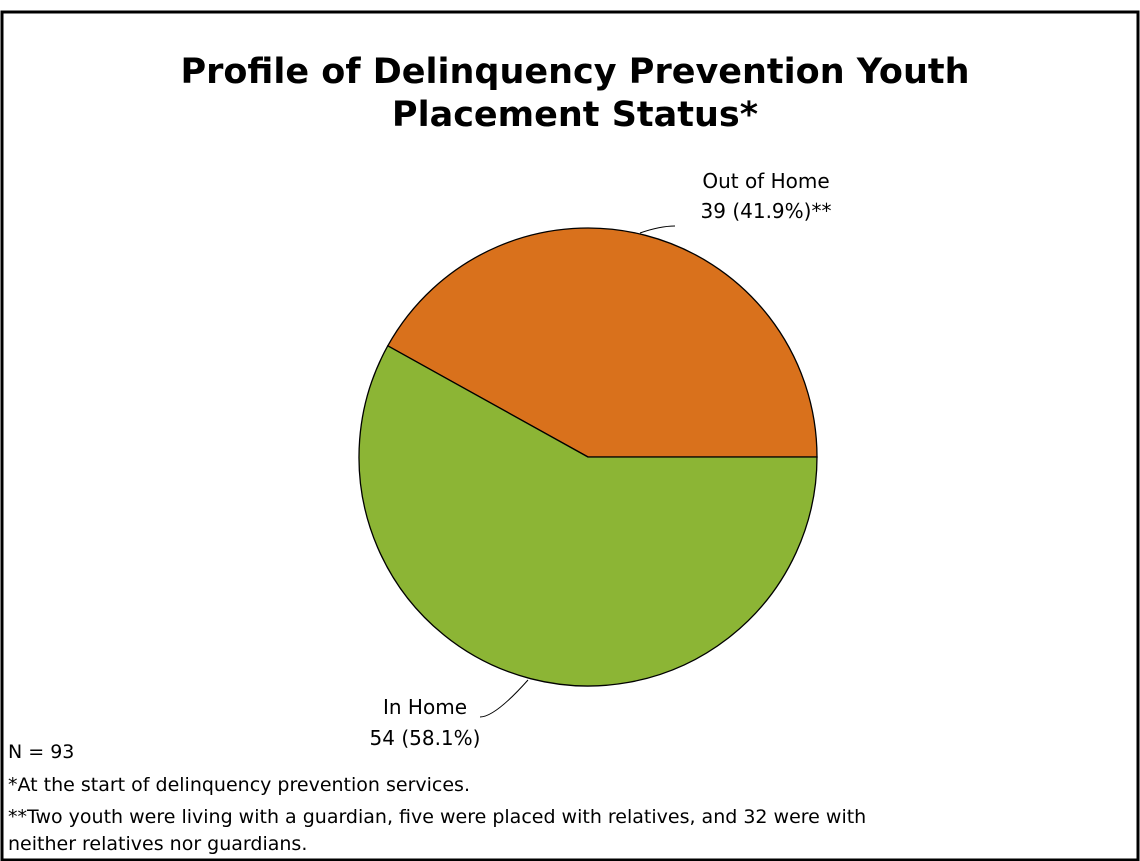  I want to click on chart-title: Placement Status*, so click(575, 115).